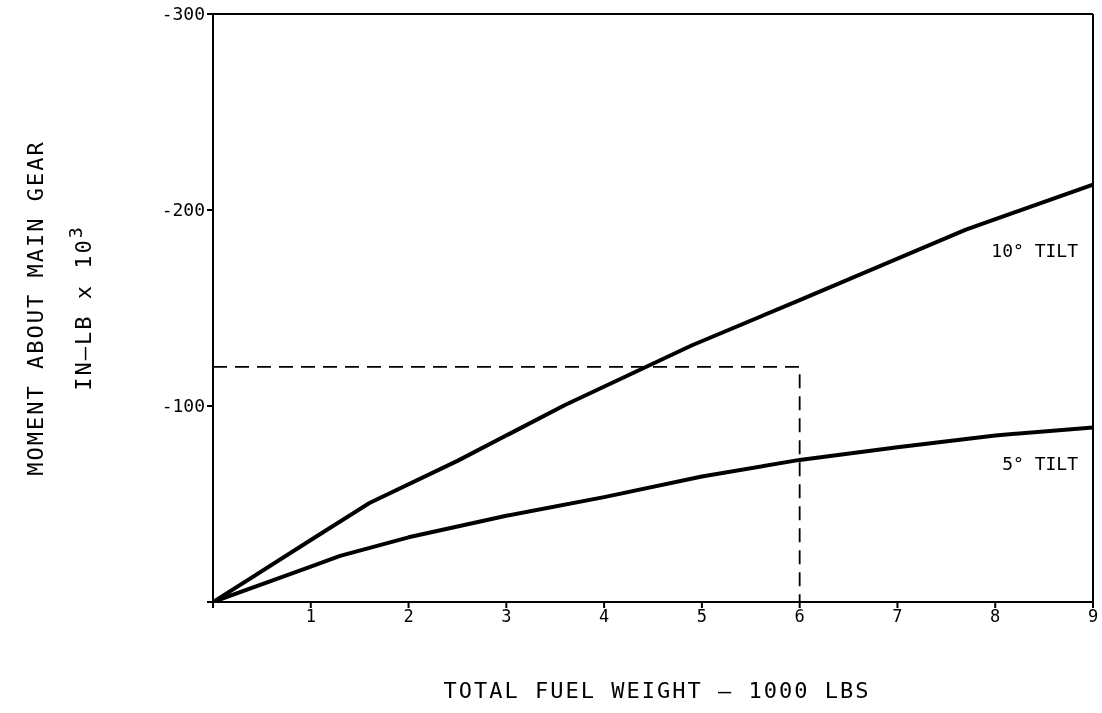  I want to click on x-tick-label: 6, so click(799, 616).